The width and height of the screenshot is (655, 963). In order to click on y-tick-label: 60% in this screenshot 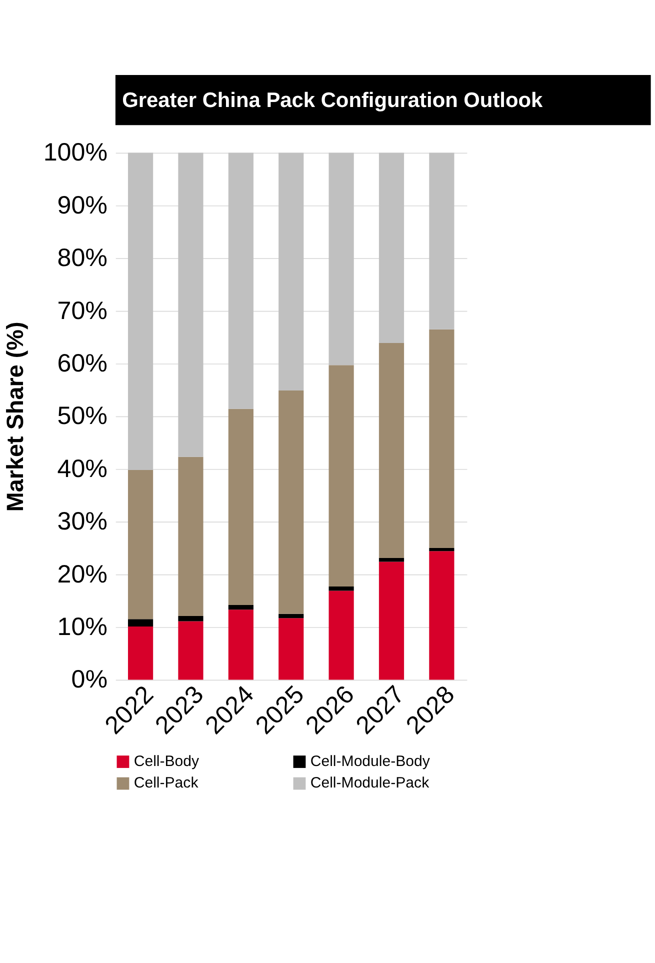, I will do `click(82, 364)`.